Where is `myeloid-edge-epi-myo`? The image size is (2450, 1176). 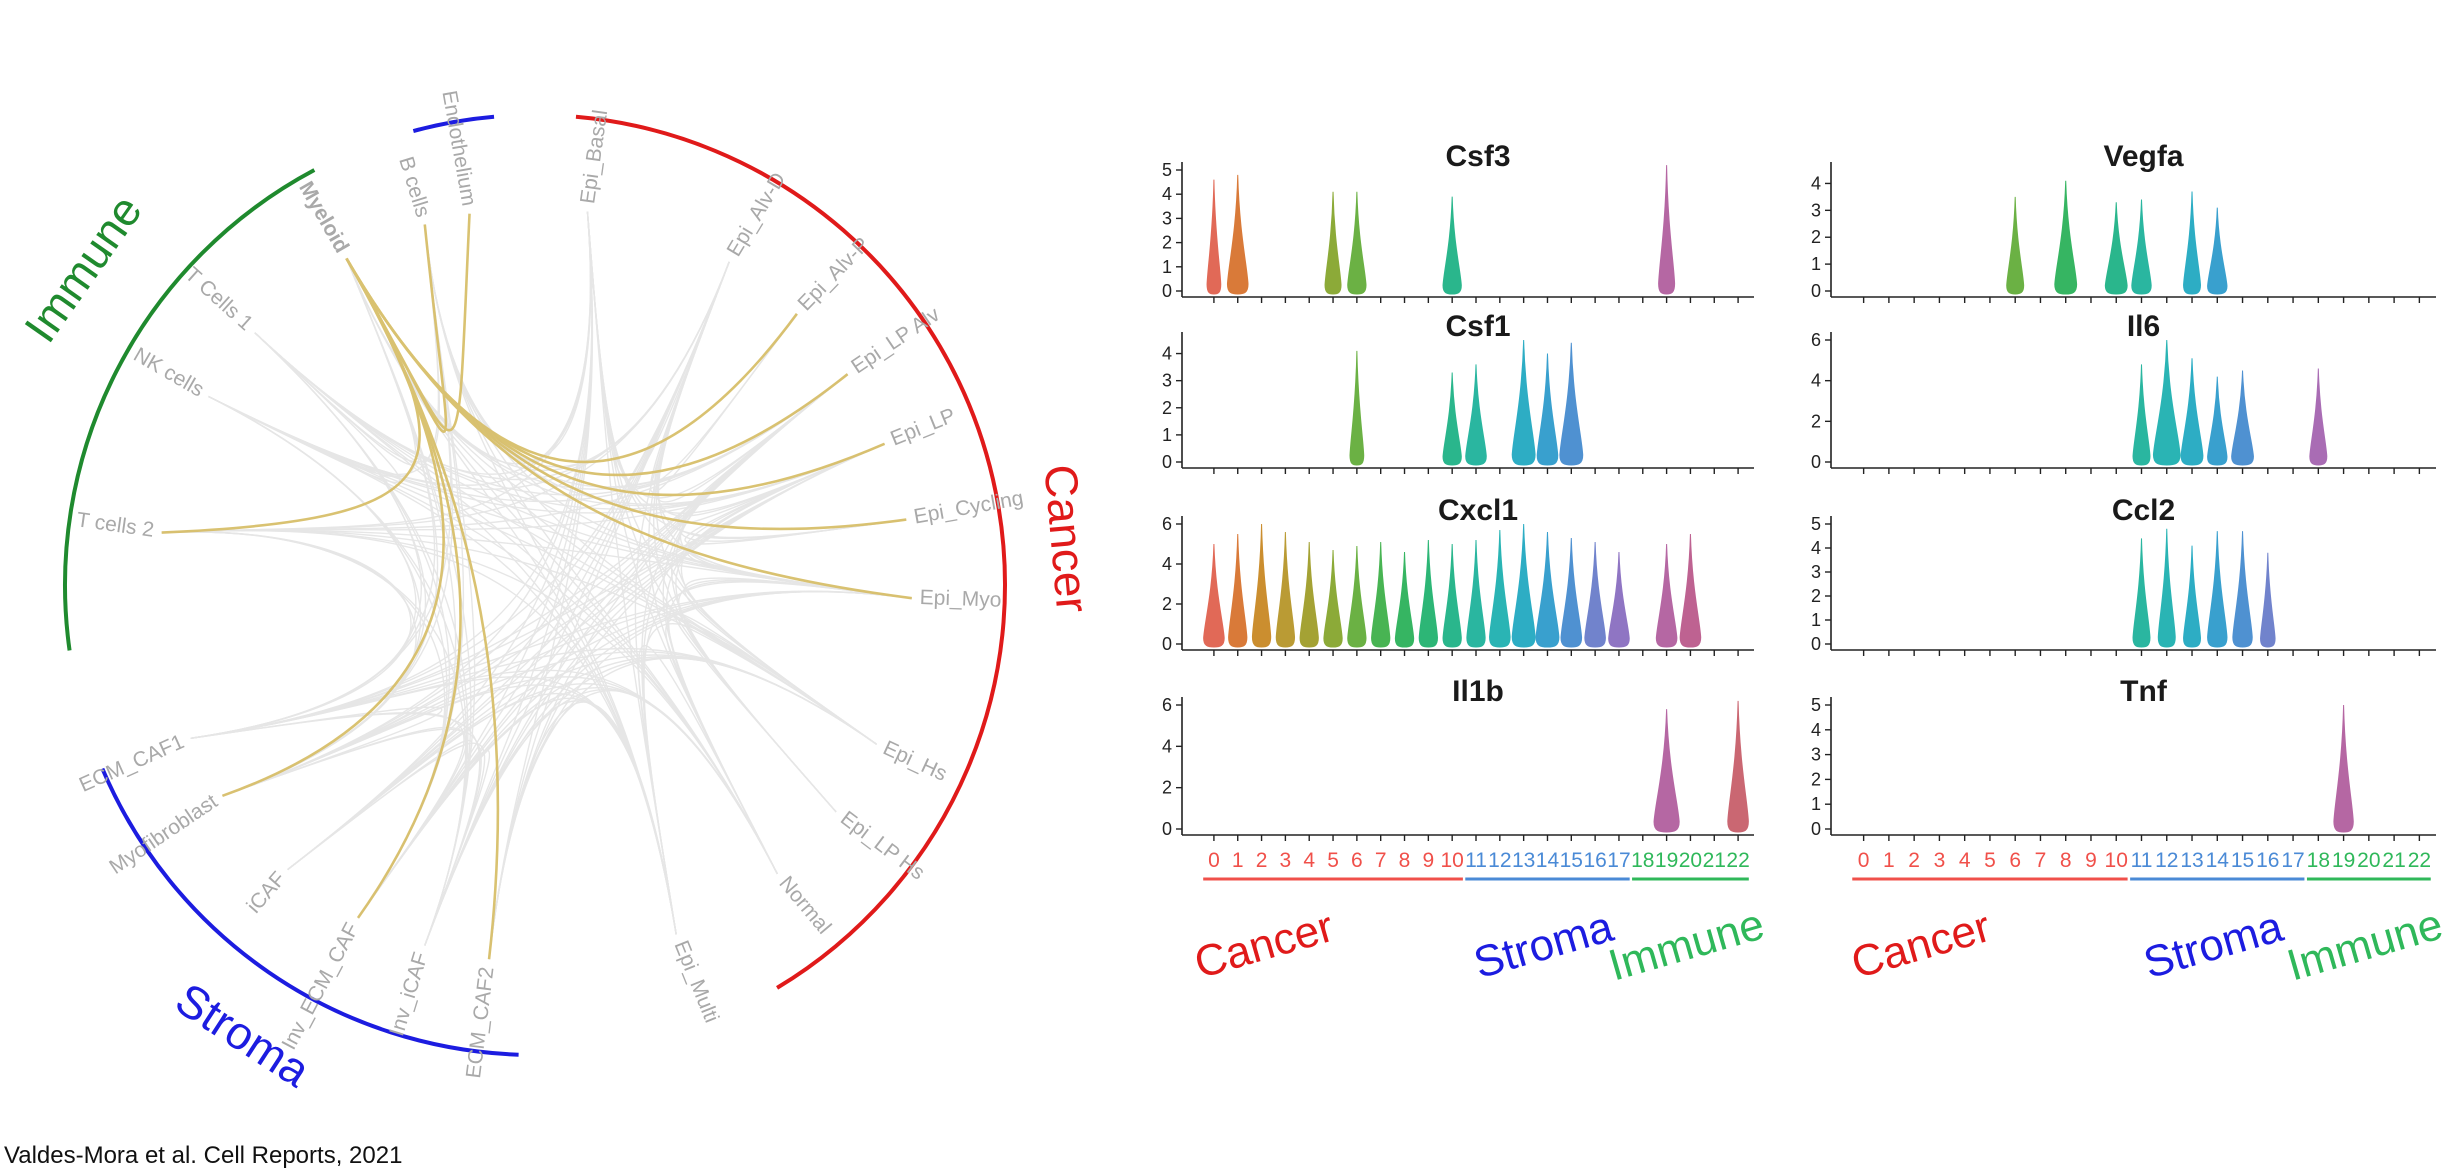
myeloid-edge-epi-myo is located at coordinates (628, 428).